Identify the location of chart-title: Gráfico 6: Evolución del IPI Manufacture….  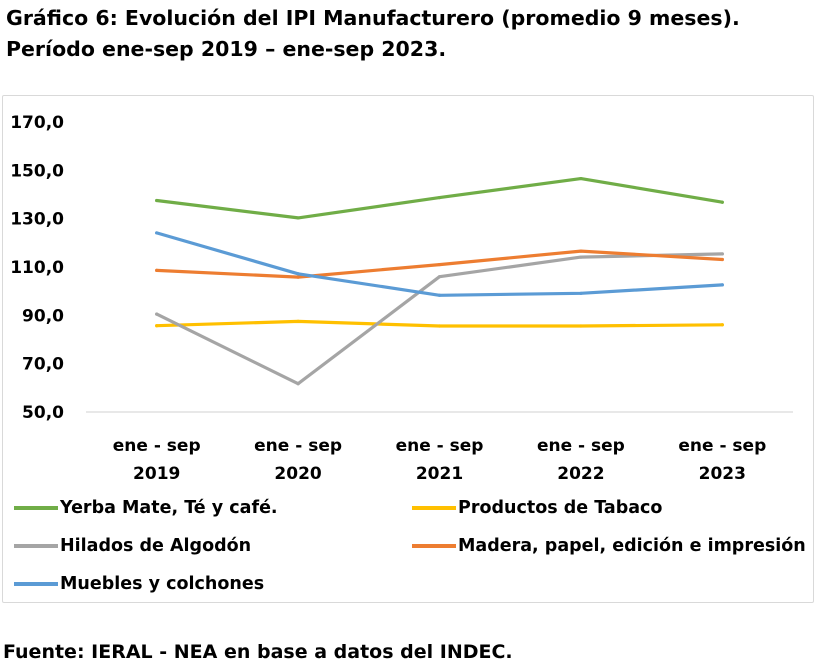
(373, 34).